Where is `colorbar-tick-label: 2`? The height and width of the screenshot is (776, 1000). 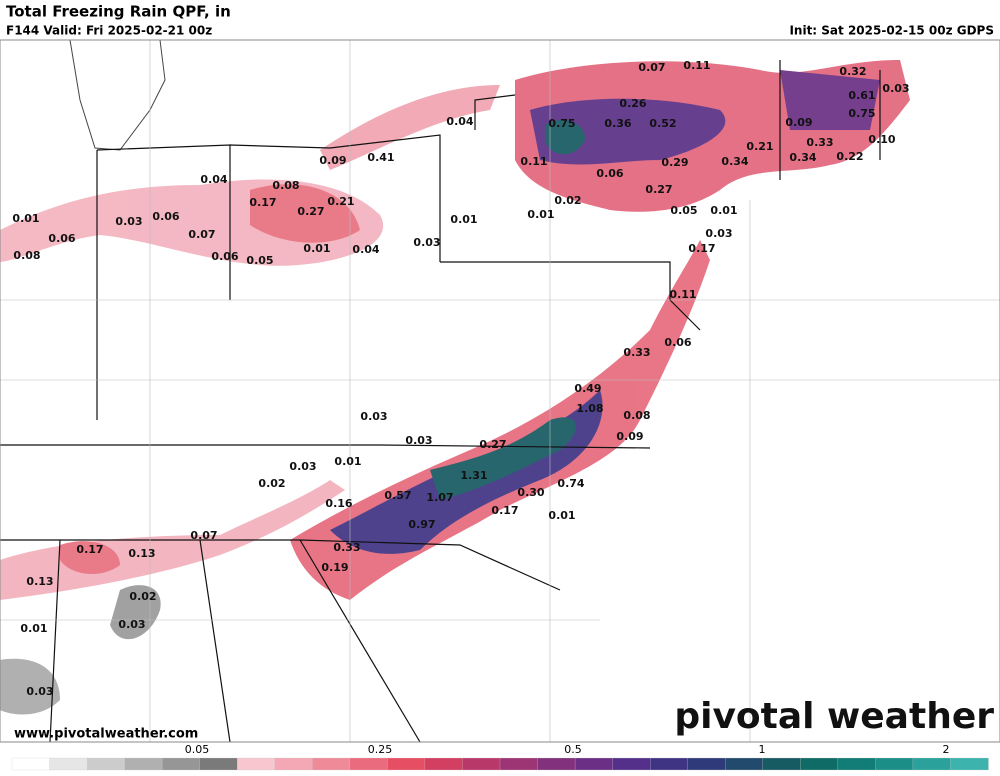
colorbar-tick-label: 2 is located at coordinates (946, 749).